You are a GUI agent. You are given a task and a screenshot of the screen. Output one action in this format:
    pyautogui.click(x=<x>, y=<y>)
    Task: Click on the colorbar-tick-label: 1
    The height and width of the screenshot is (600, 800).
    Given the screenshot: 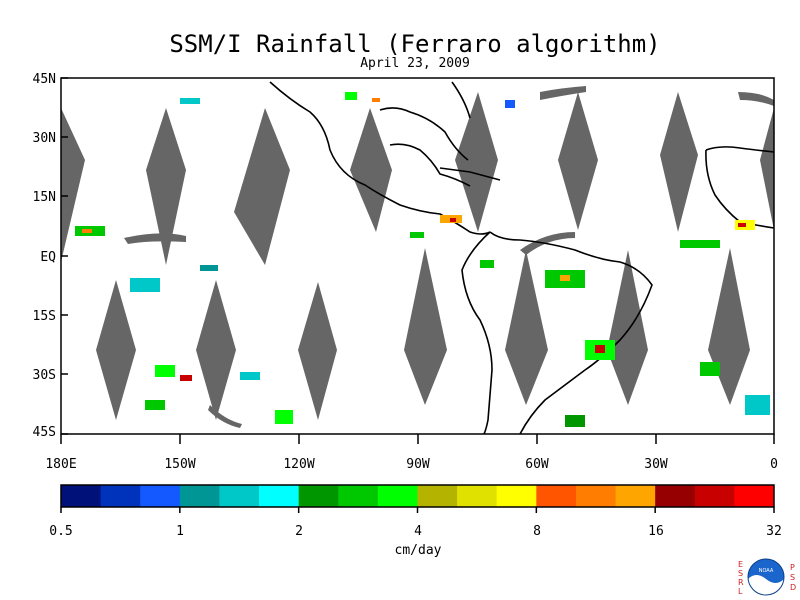 What is the action you would take?
    pyautogui.click(x=180, y=531)
    